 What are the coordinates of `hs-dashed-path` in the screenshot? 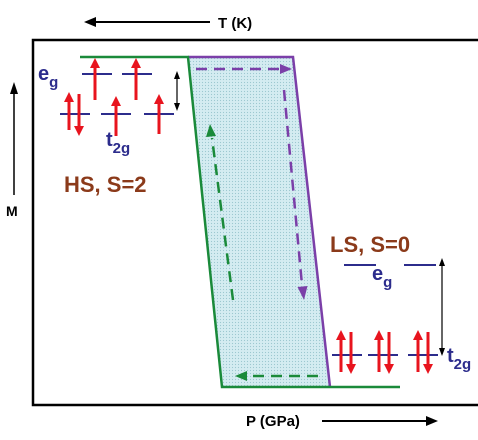 It's located at (262, 252).